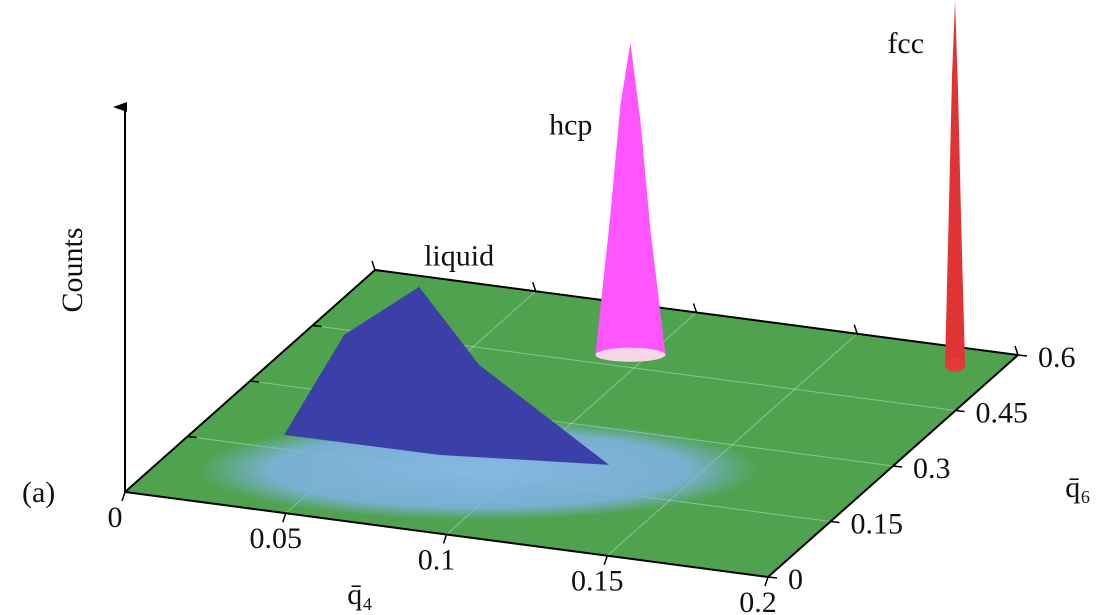  I want to click on y-tick-label: 0.45, so click(1002, 412).